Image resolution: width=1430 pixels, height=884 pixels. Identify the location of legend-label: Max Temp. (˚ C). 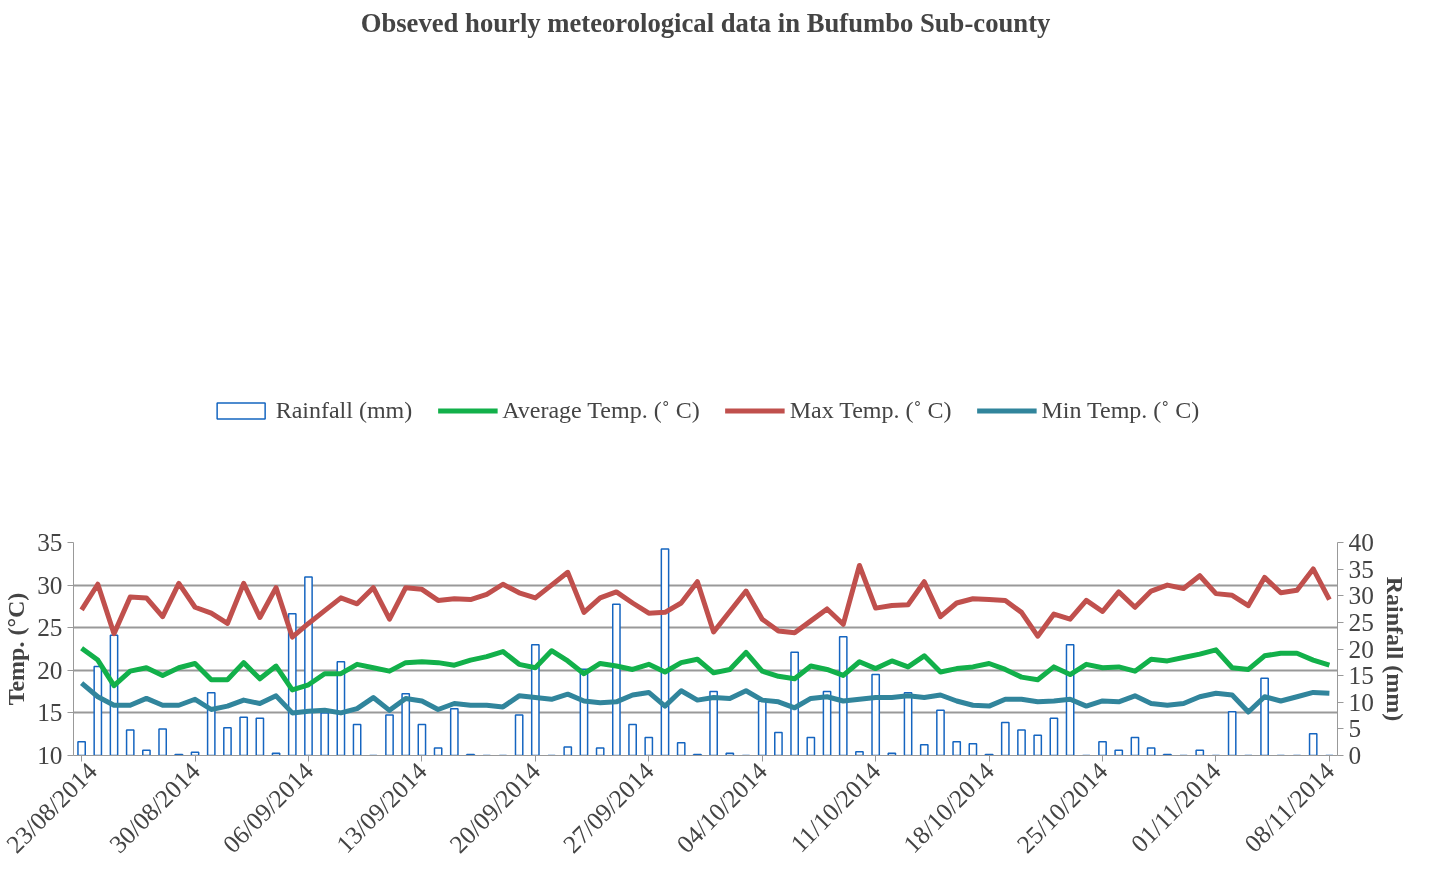
(870, 410).